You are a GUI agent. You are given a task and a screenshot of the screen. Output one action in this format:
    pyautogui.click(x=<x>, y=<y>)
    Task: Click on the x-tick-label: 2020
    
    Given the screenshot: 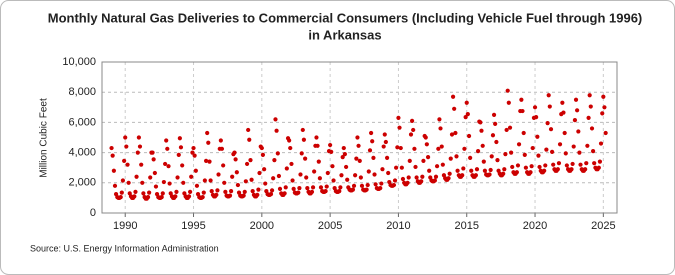 What is the action you would take?
    pyautogui.click(x=535, y=226)
    